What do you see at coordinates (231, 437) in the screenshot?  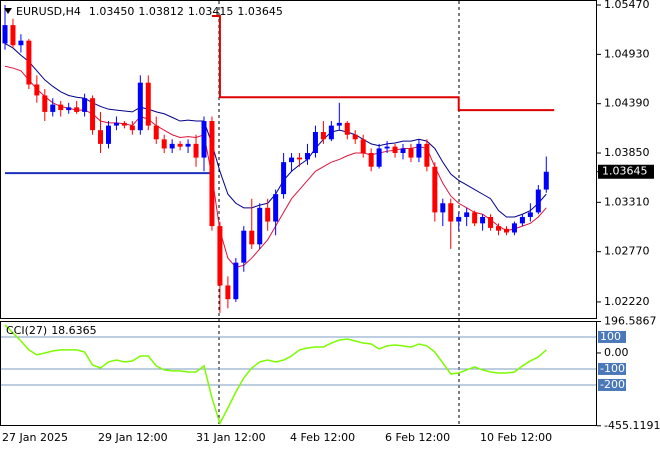 I see `x-tick-label: 31 Jan 12:00` at bounding box center [231, 437].